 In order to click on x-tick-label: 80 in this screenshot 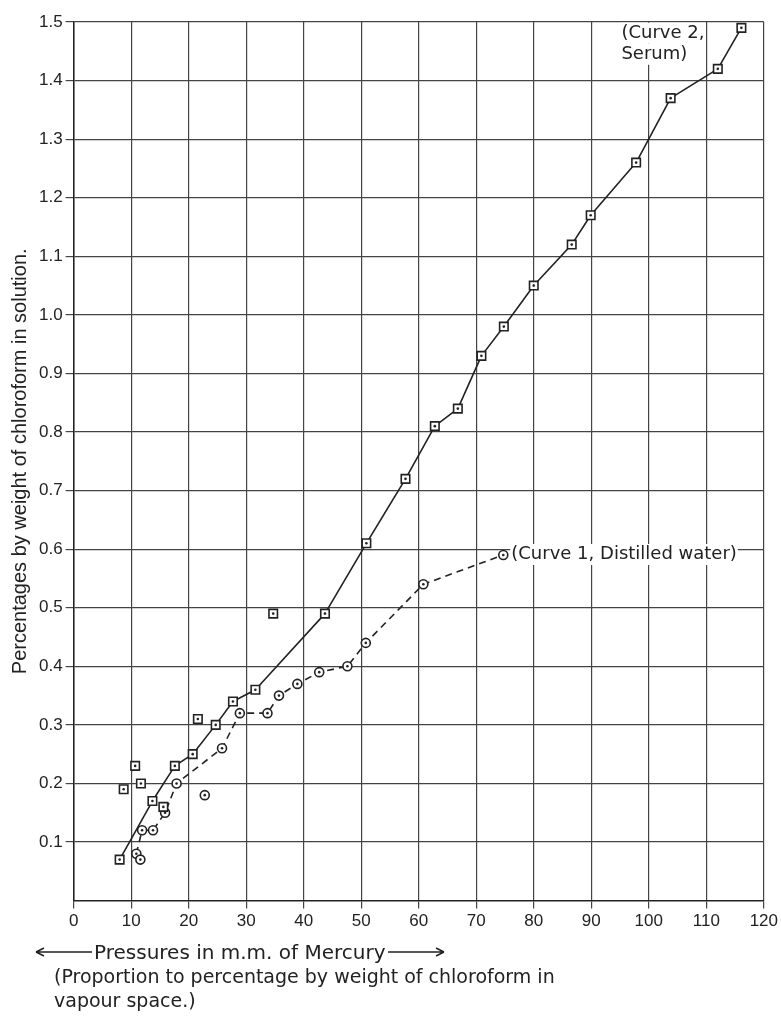, I will do `click(534, 921)`.